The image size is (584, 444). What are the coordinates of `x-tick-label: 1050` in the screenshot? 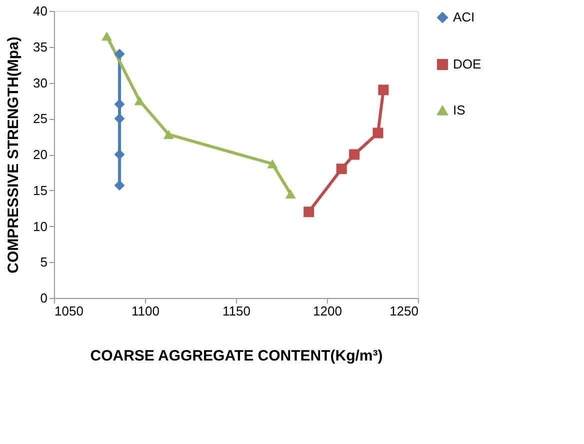 It's located at (69, 311).